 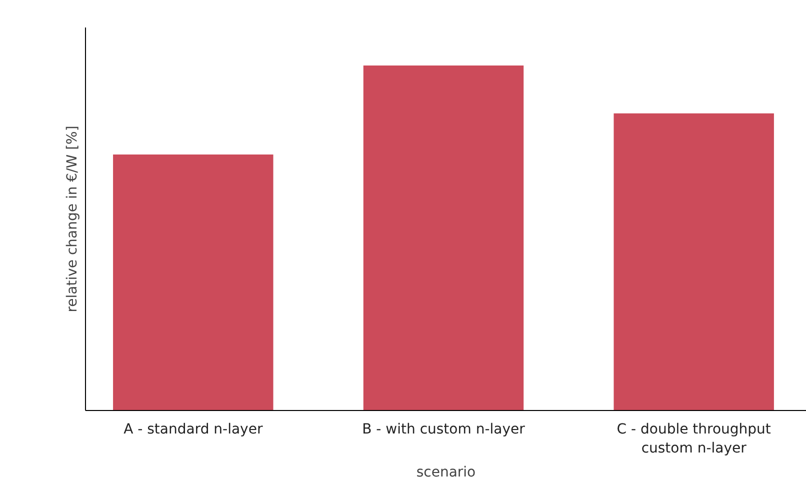 I want to click on x-axis-title: scenario, so click(x=446, y=472).